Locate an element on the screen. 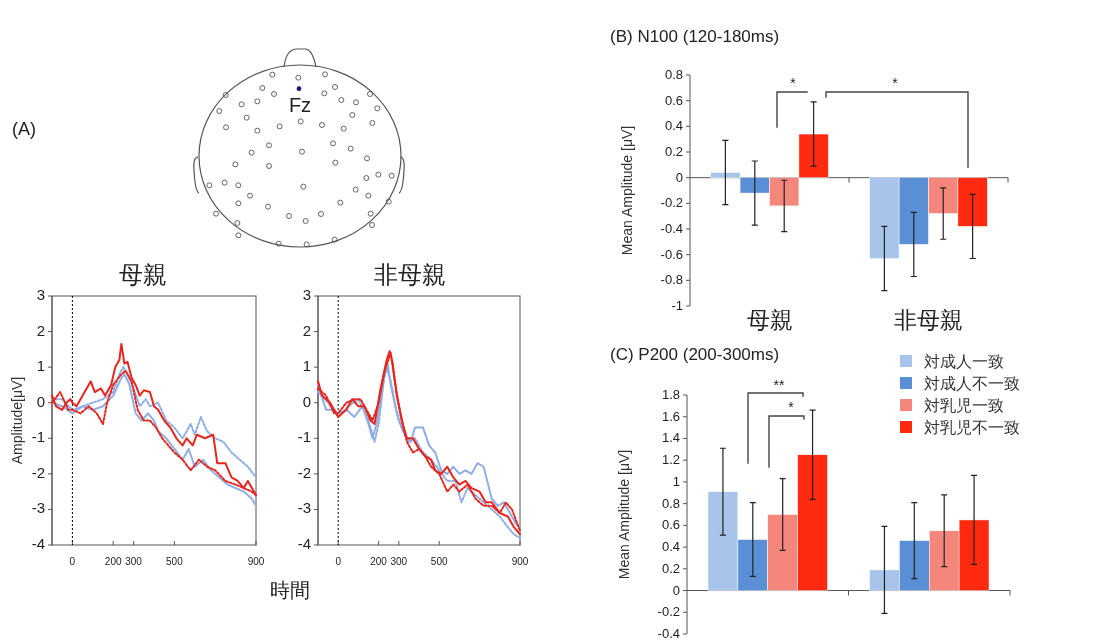  legend-label: 対成人不一致 is located at coordinates (972, 383).